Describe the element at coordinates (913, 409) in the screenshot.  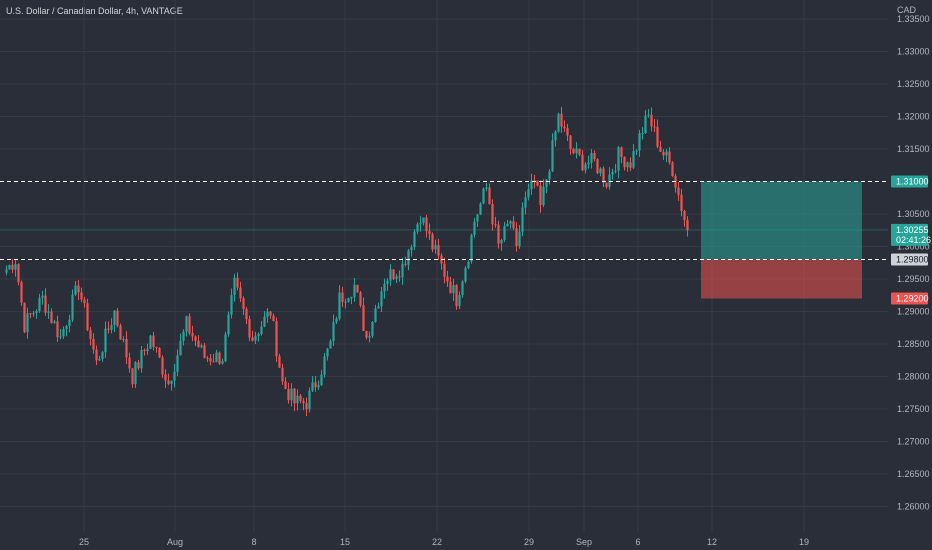
I see `price-tick-label: 1.27500` at that location.